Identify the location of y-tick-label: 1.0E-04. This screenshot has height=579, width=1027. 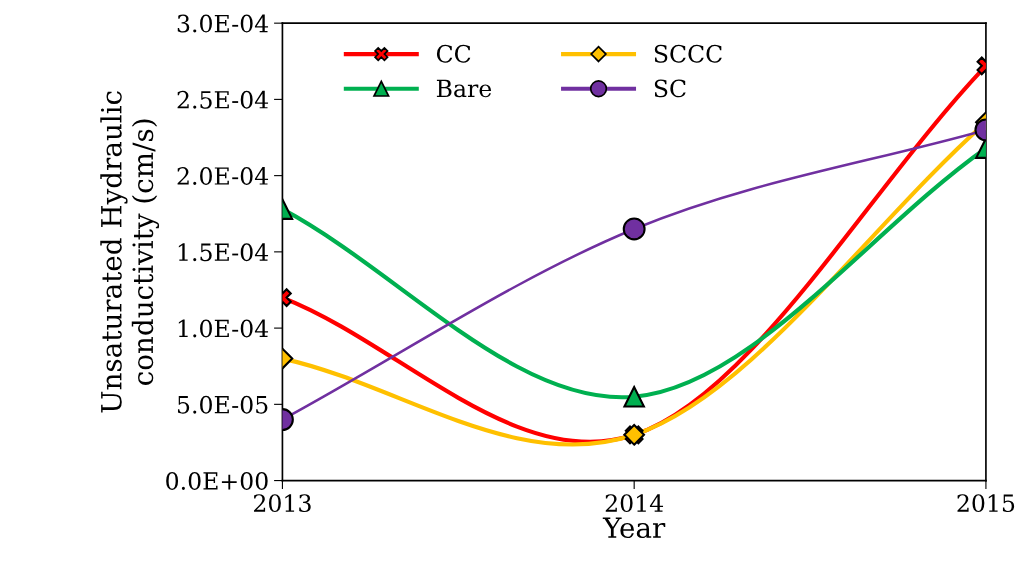
(223, 328).